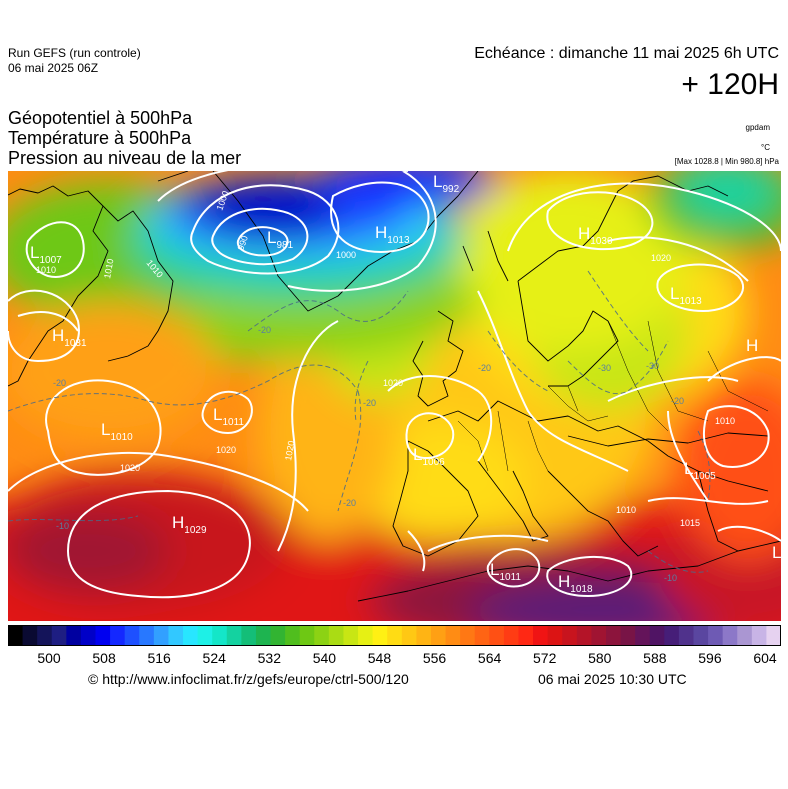 Image resolution: width=788 pixels, height=789 pixels. I want to click on colorbar-tick-label: 548, so click(379, 658).